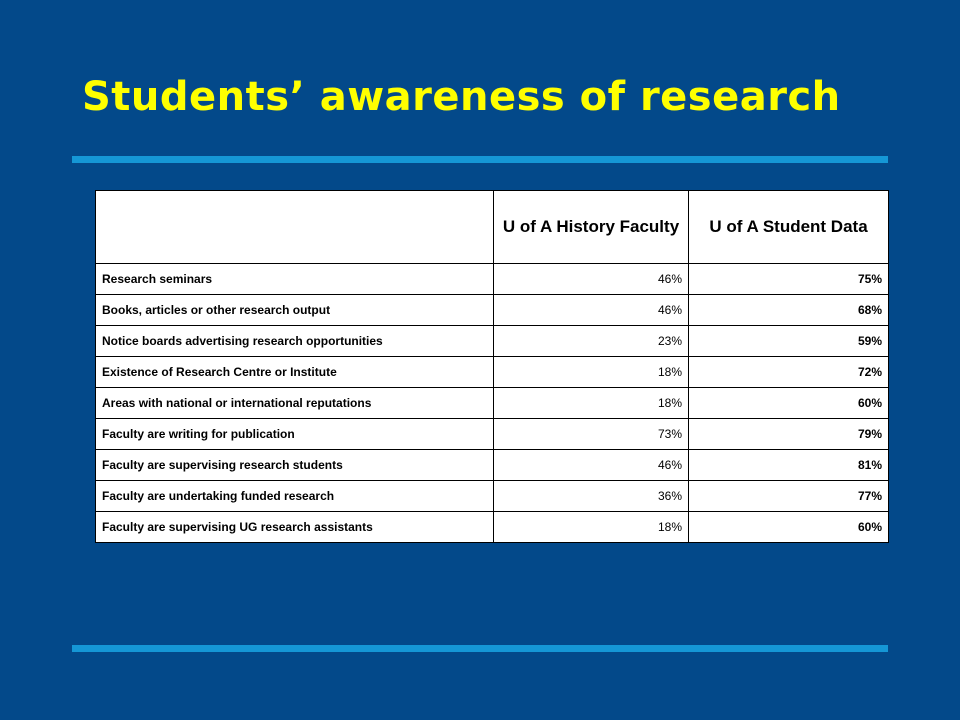 The image size is (960, 720). I want to click on header-history-faculty: U of A History Faculty, so click(591, 227).